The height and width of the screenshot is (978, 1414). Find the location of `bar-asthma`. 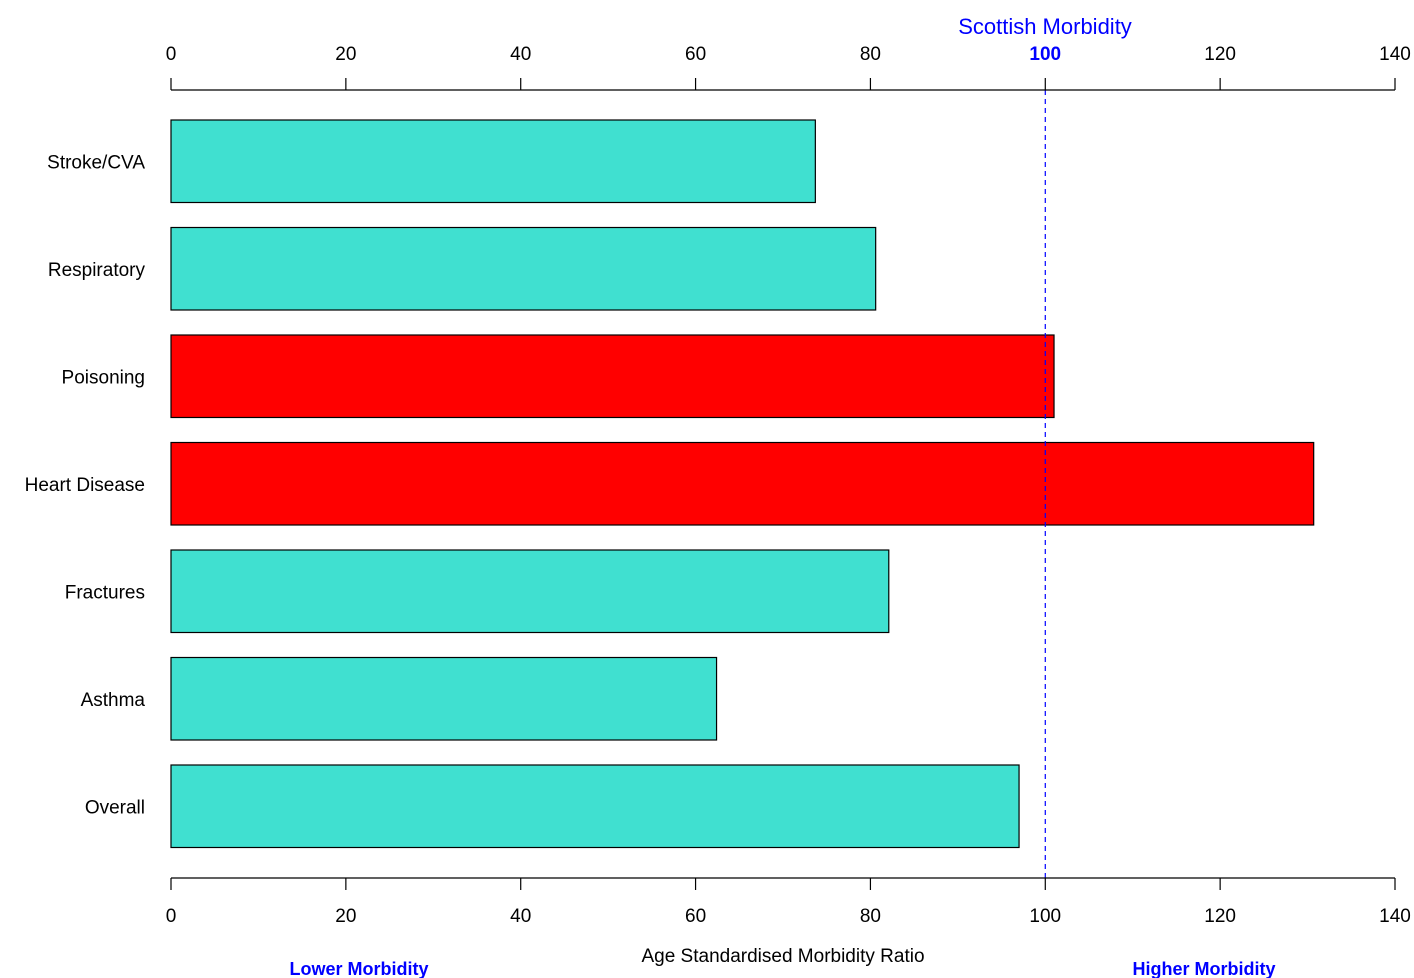

bar-asthma is located at coordinates (444, 698).